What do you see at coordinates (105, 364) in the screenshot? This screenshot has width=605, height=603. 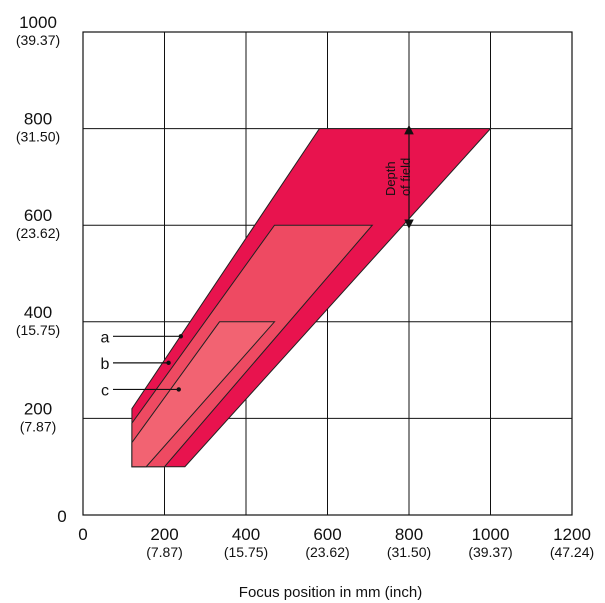 I see `pointer-label-b: b` at bounding box center [105, 364].